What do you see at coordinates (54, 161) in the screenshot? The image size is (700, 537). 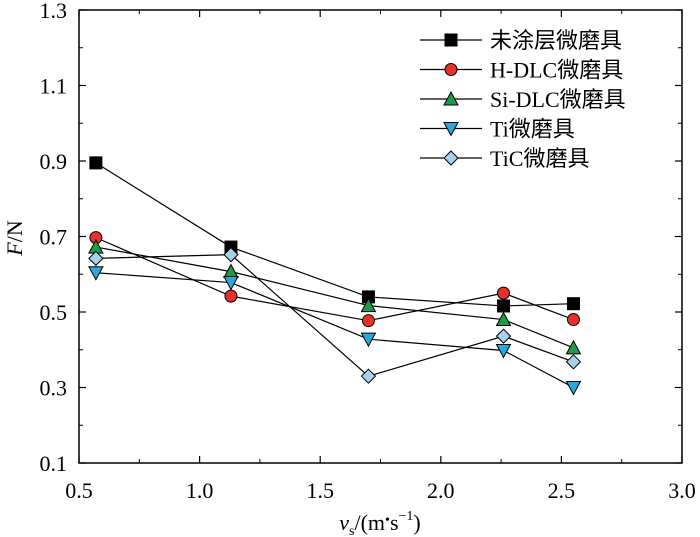 I see `y-tick-label: 0.9` at bounding box center [54, 161].